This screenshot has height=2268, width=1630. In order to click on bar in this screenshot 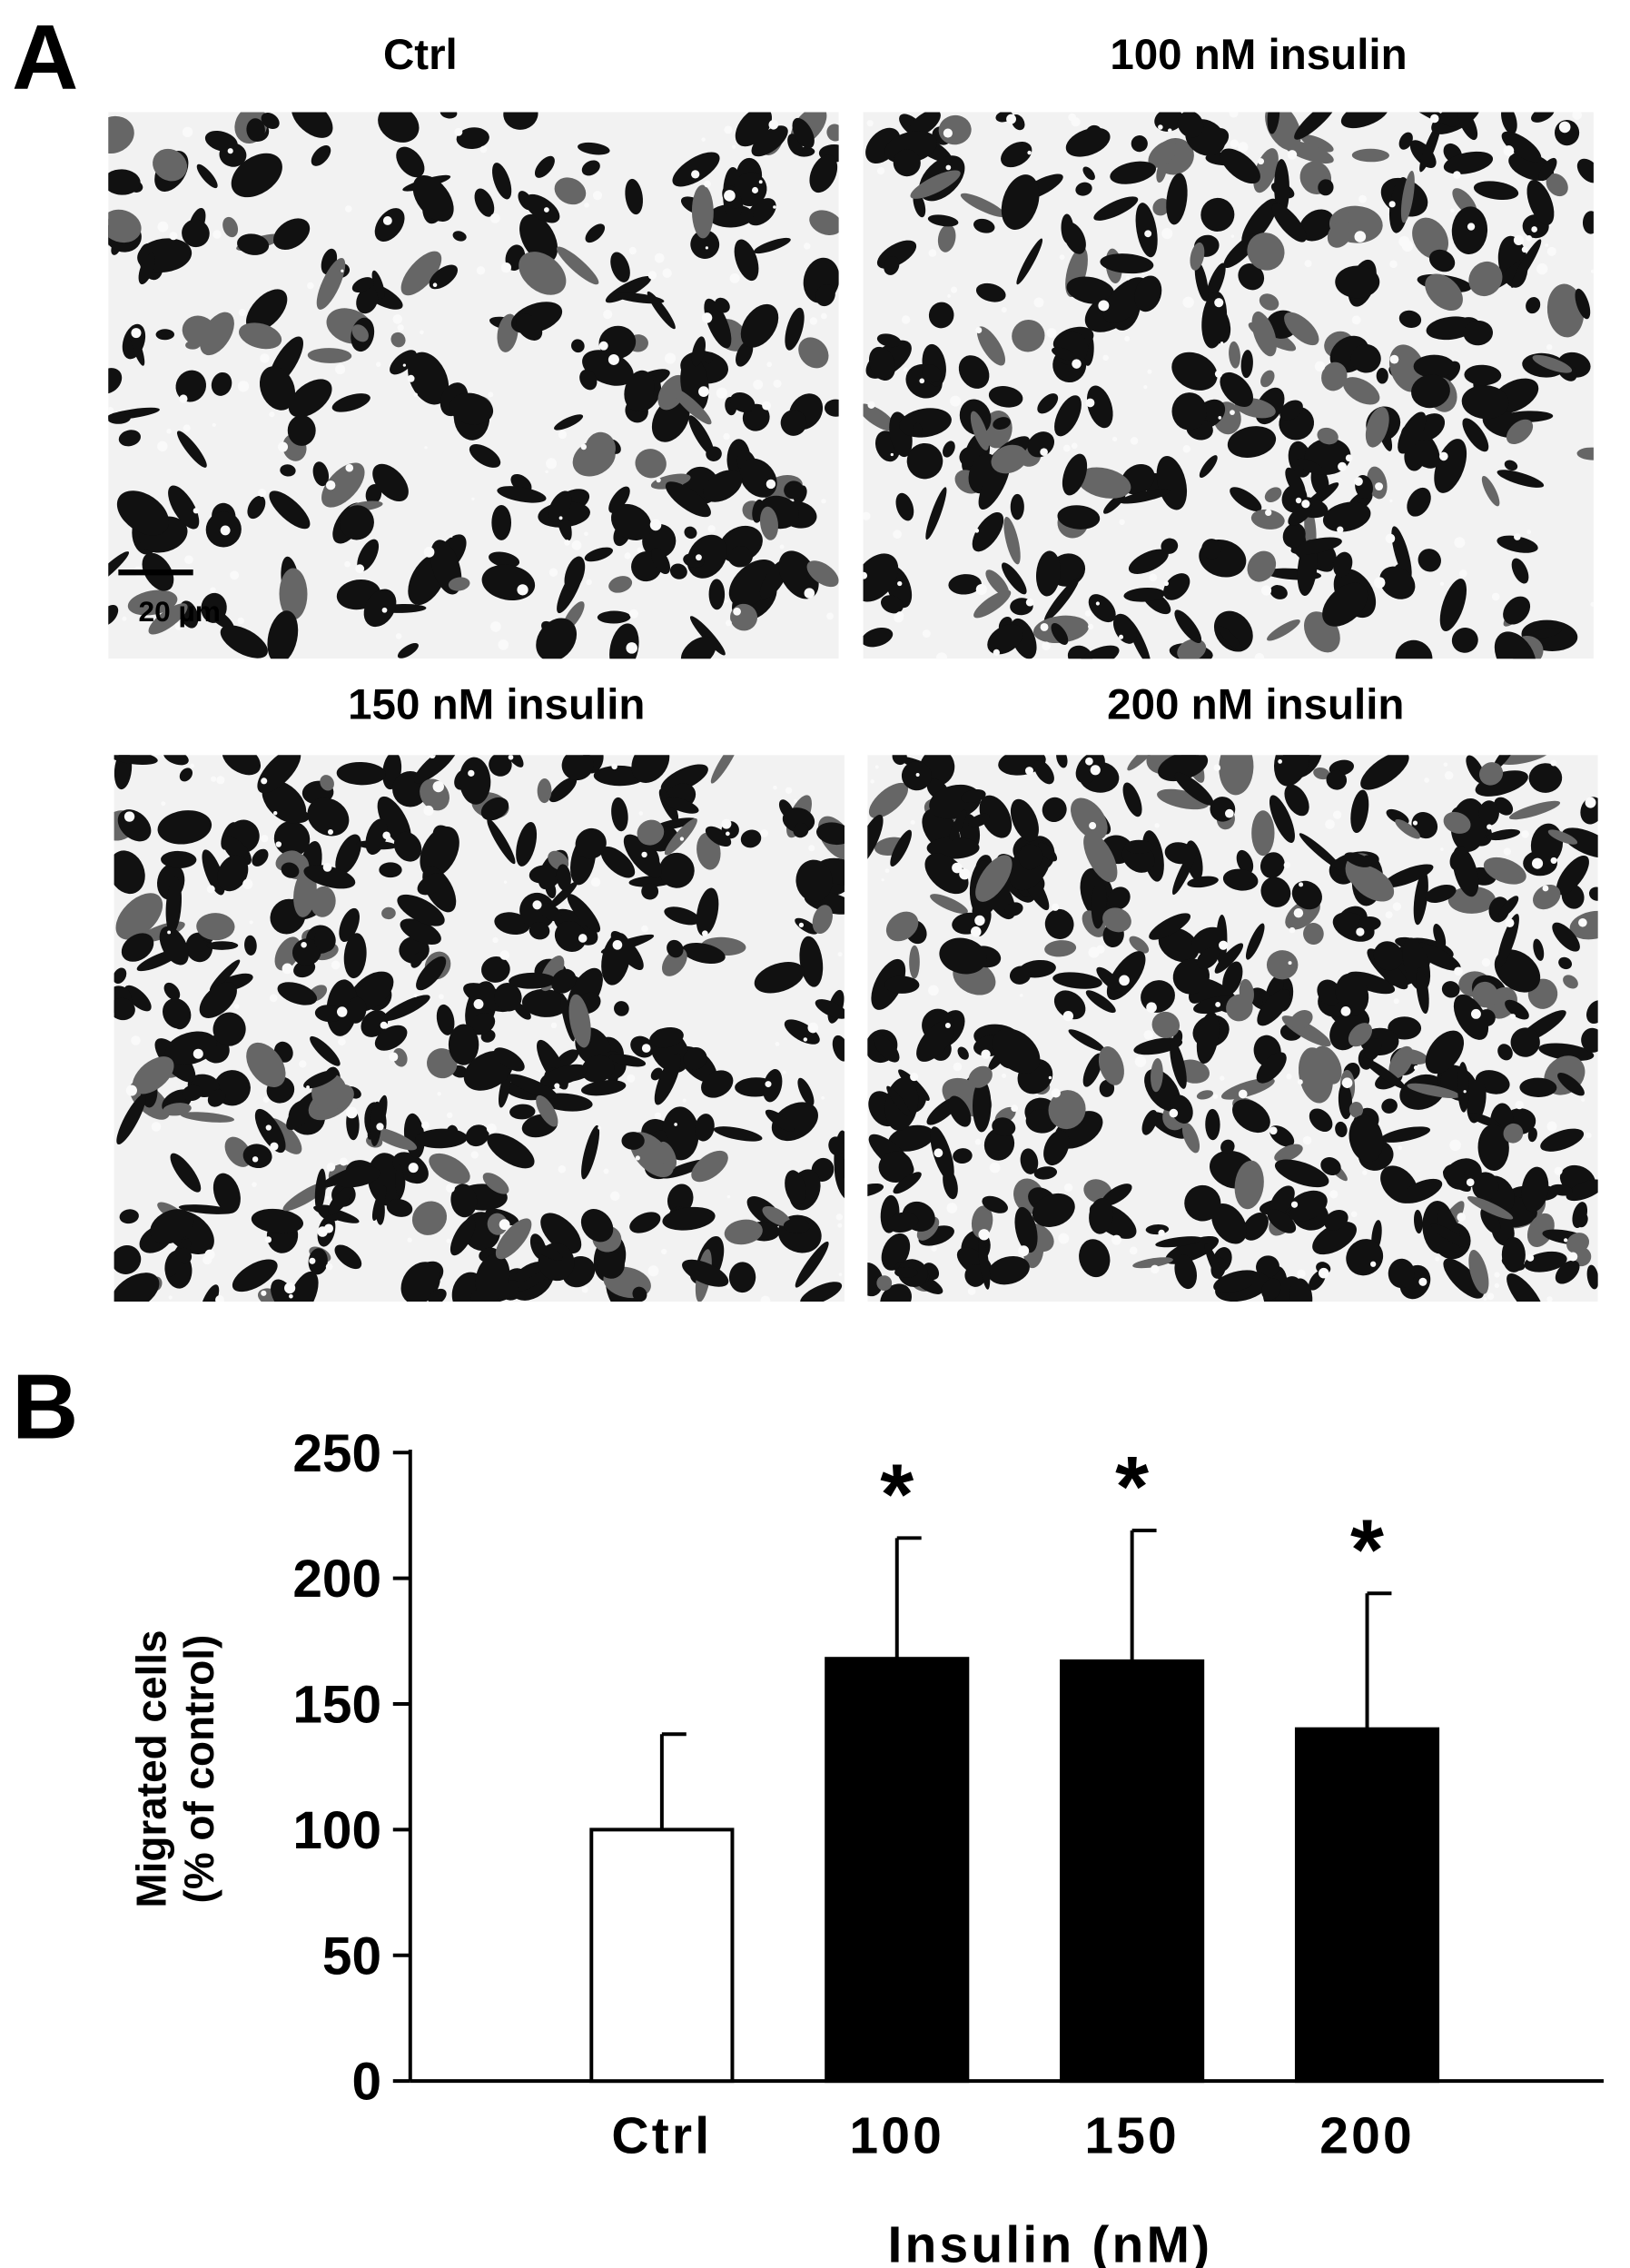, I will do `click(1367, 1906)`.